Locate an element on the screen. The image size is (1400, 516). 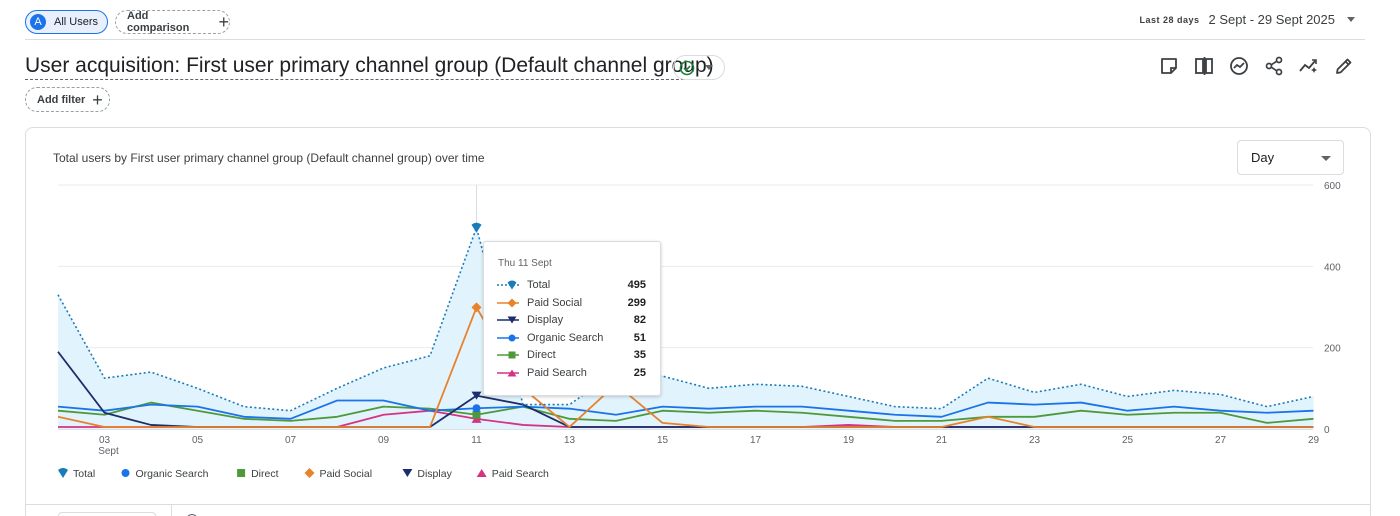
tooltip-row-total: Total 495 is located at coordinates (571, 285).